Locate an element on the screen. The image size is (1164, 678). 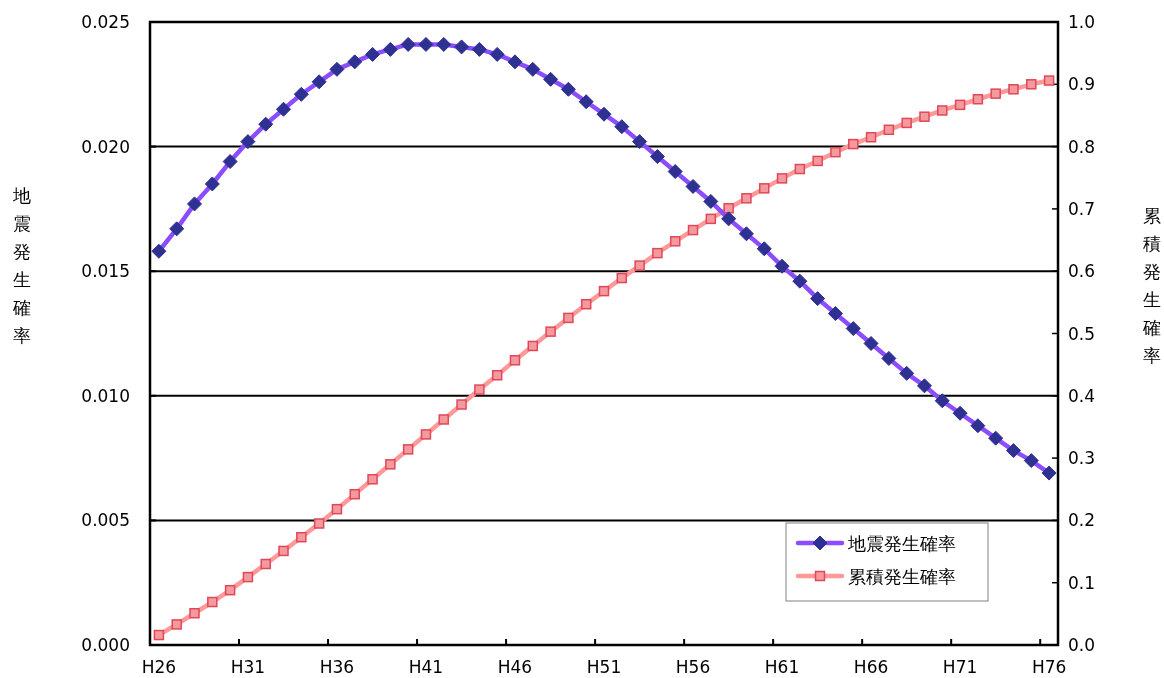
y-tick-label: 0.005 is located at coordinates (105, 520).